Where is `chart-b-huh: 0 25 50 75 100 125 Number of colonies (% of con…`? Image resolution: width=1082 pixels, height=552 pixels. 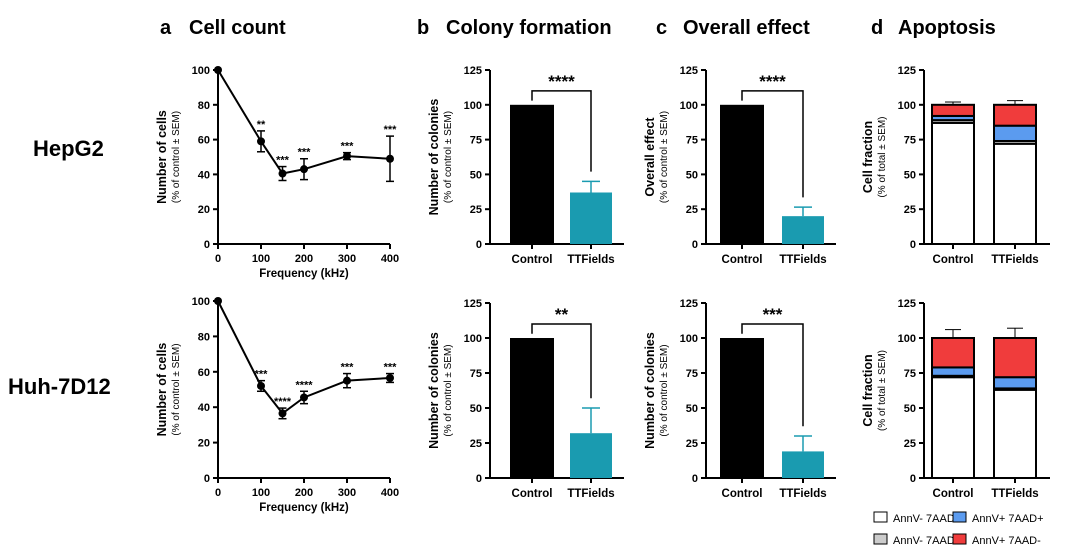 chart-b-huh: 0 25 50 75 100 125 Number of colonies (% of con… is located at coordinates (525, 399).